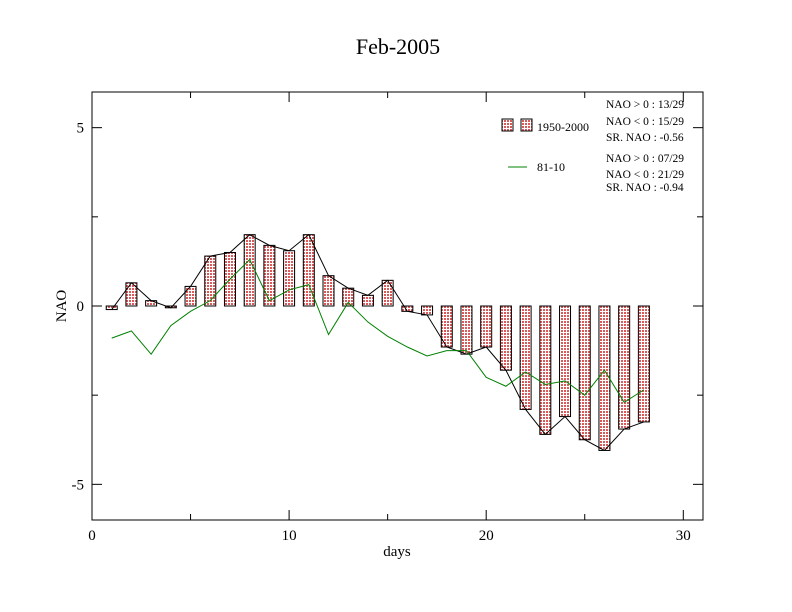 Image resolution: width=792 pixels, height=612 pixels. Describe the element at coordinates (397, 552) in the screenshot. I see `x-axis-label: days` at that location.